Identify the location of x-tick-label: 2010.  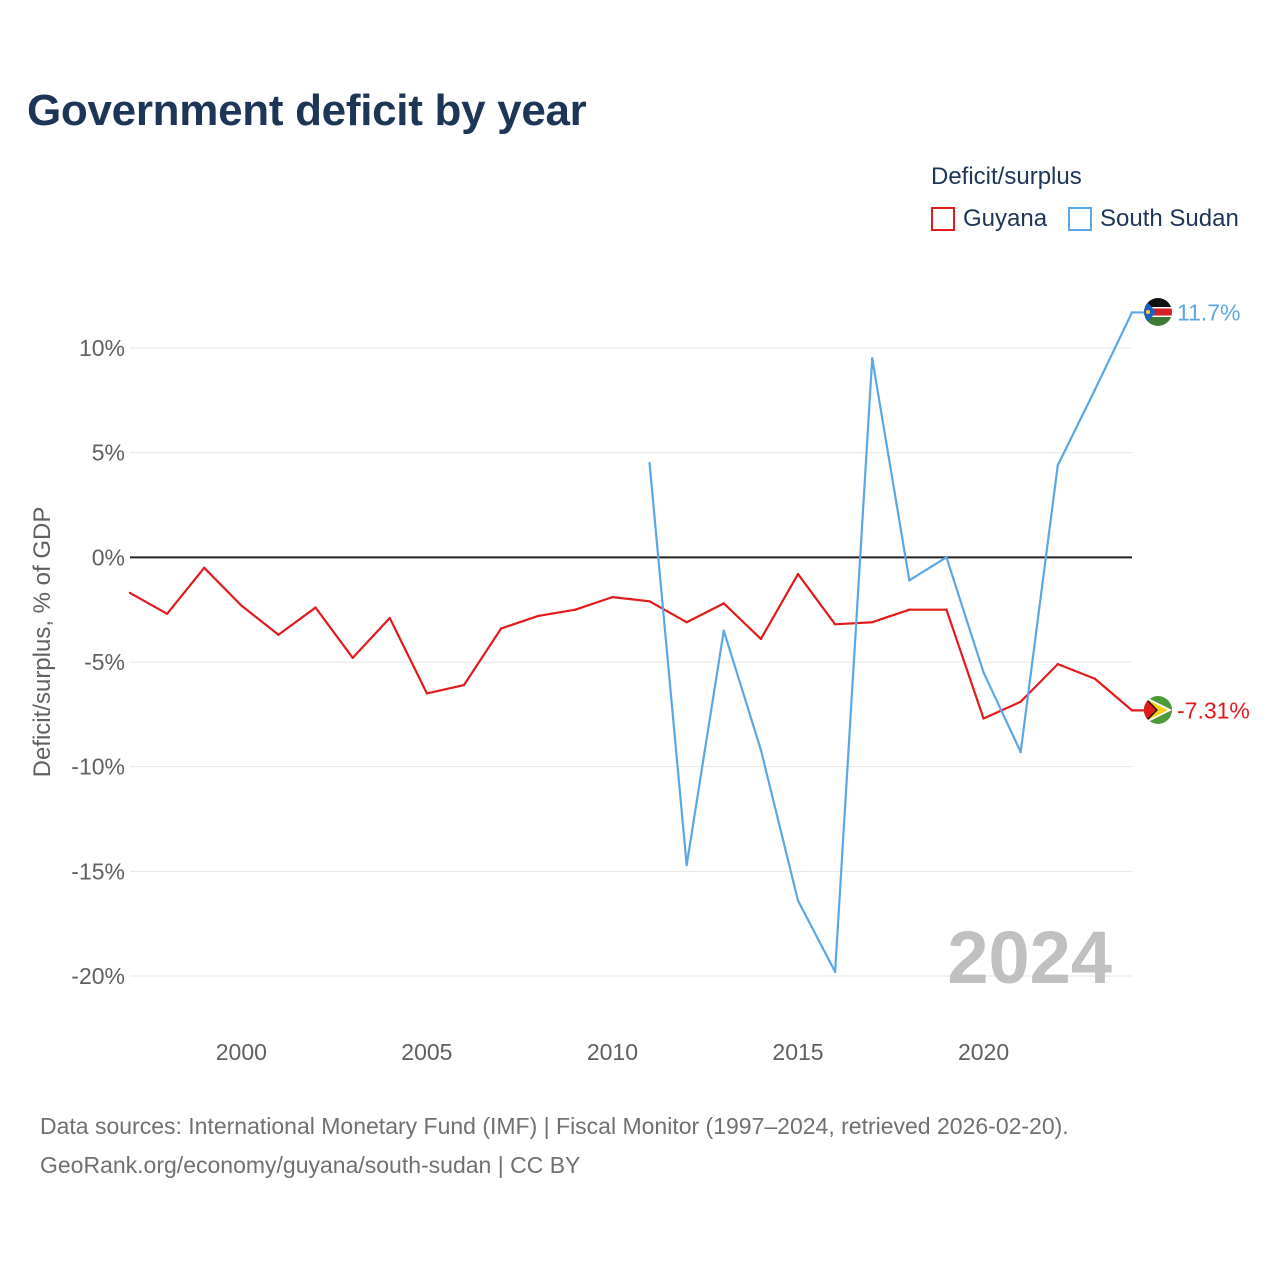
(612, 1052).